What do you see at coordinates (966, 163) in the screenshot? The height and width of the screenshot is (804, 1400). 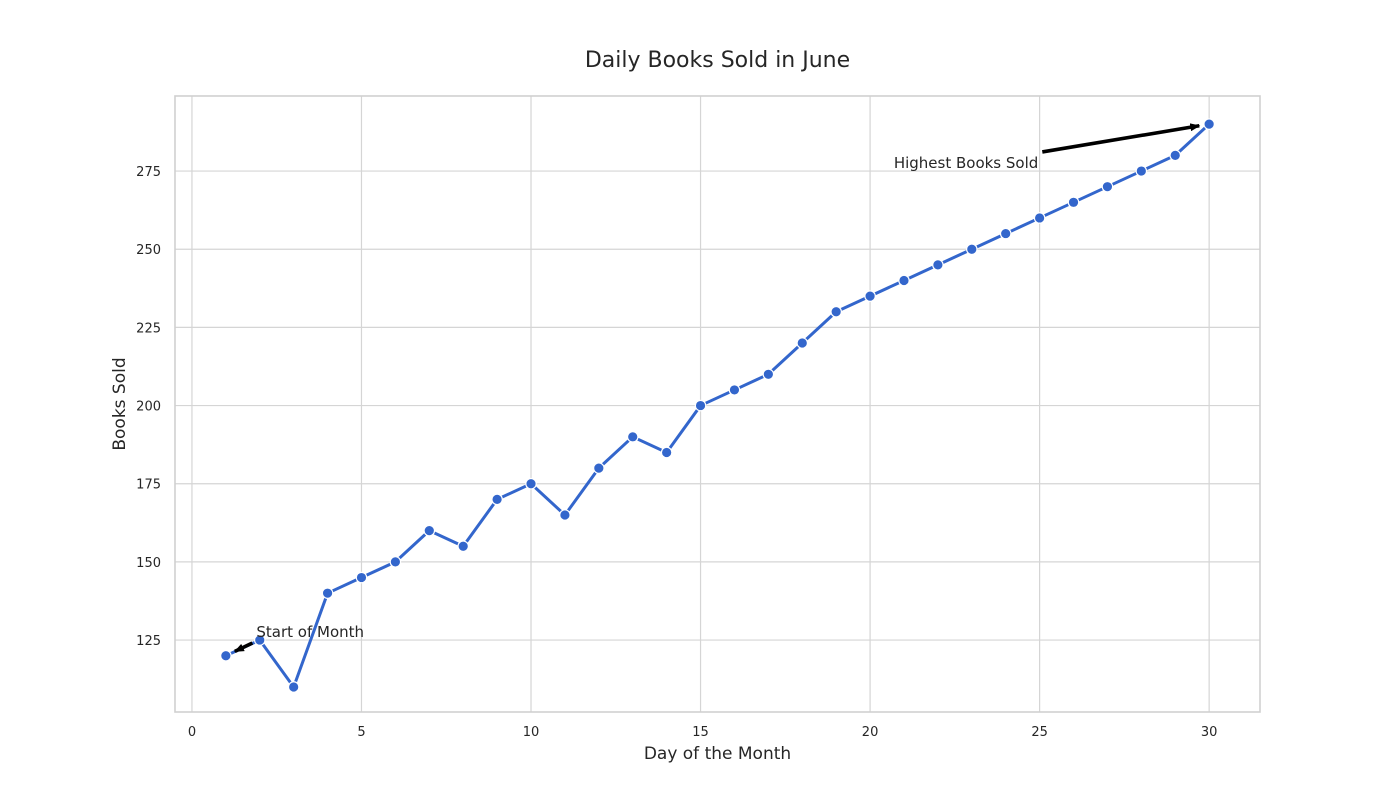 I see `annotation-label: Highest Books Sold` at bounding box center [966, 163].